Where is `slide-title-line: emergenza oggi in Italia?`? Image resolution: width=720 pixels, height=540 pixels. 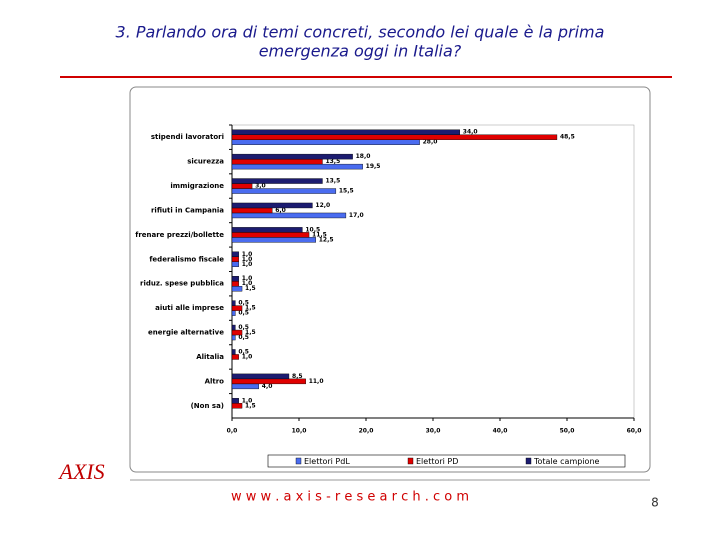 slide-title-line: emergenza oggi in Italia? is located at coordinates (360, 51).